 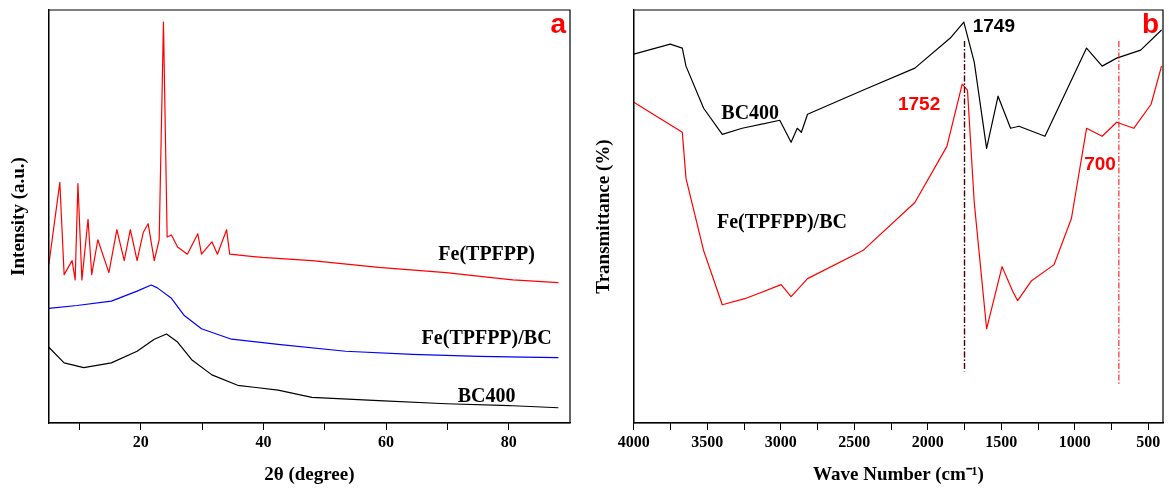 What do you see at coordinates (486, 253) in the screenshot?
I see `series-label: Fe(TPFPP)` at bounding box center [486, 253].